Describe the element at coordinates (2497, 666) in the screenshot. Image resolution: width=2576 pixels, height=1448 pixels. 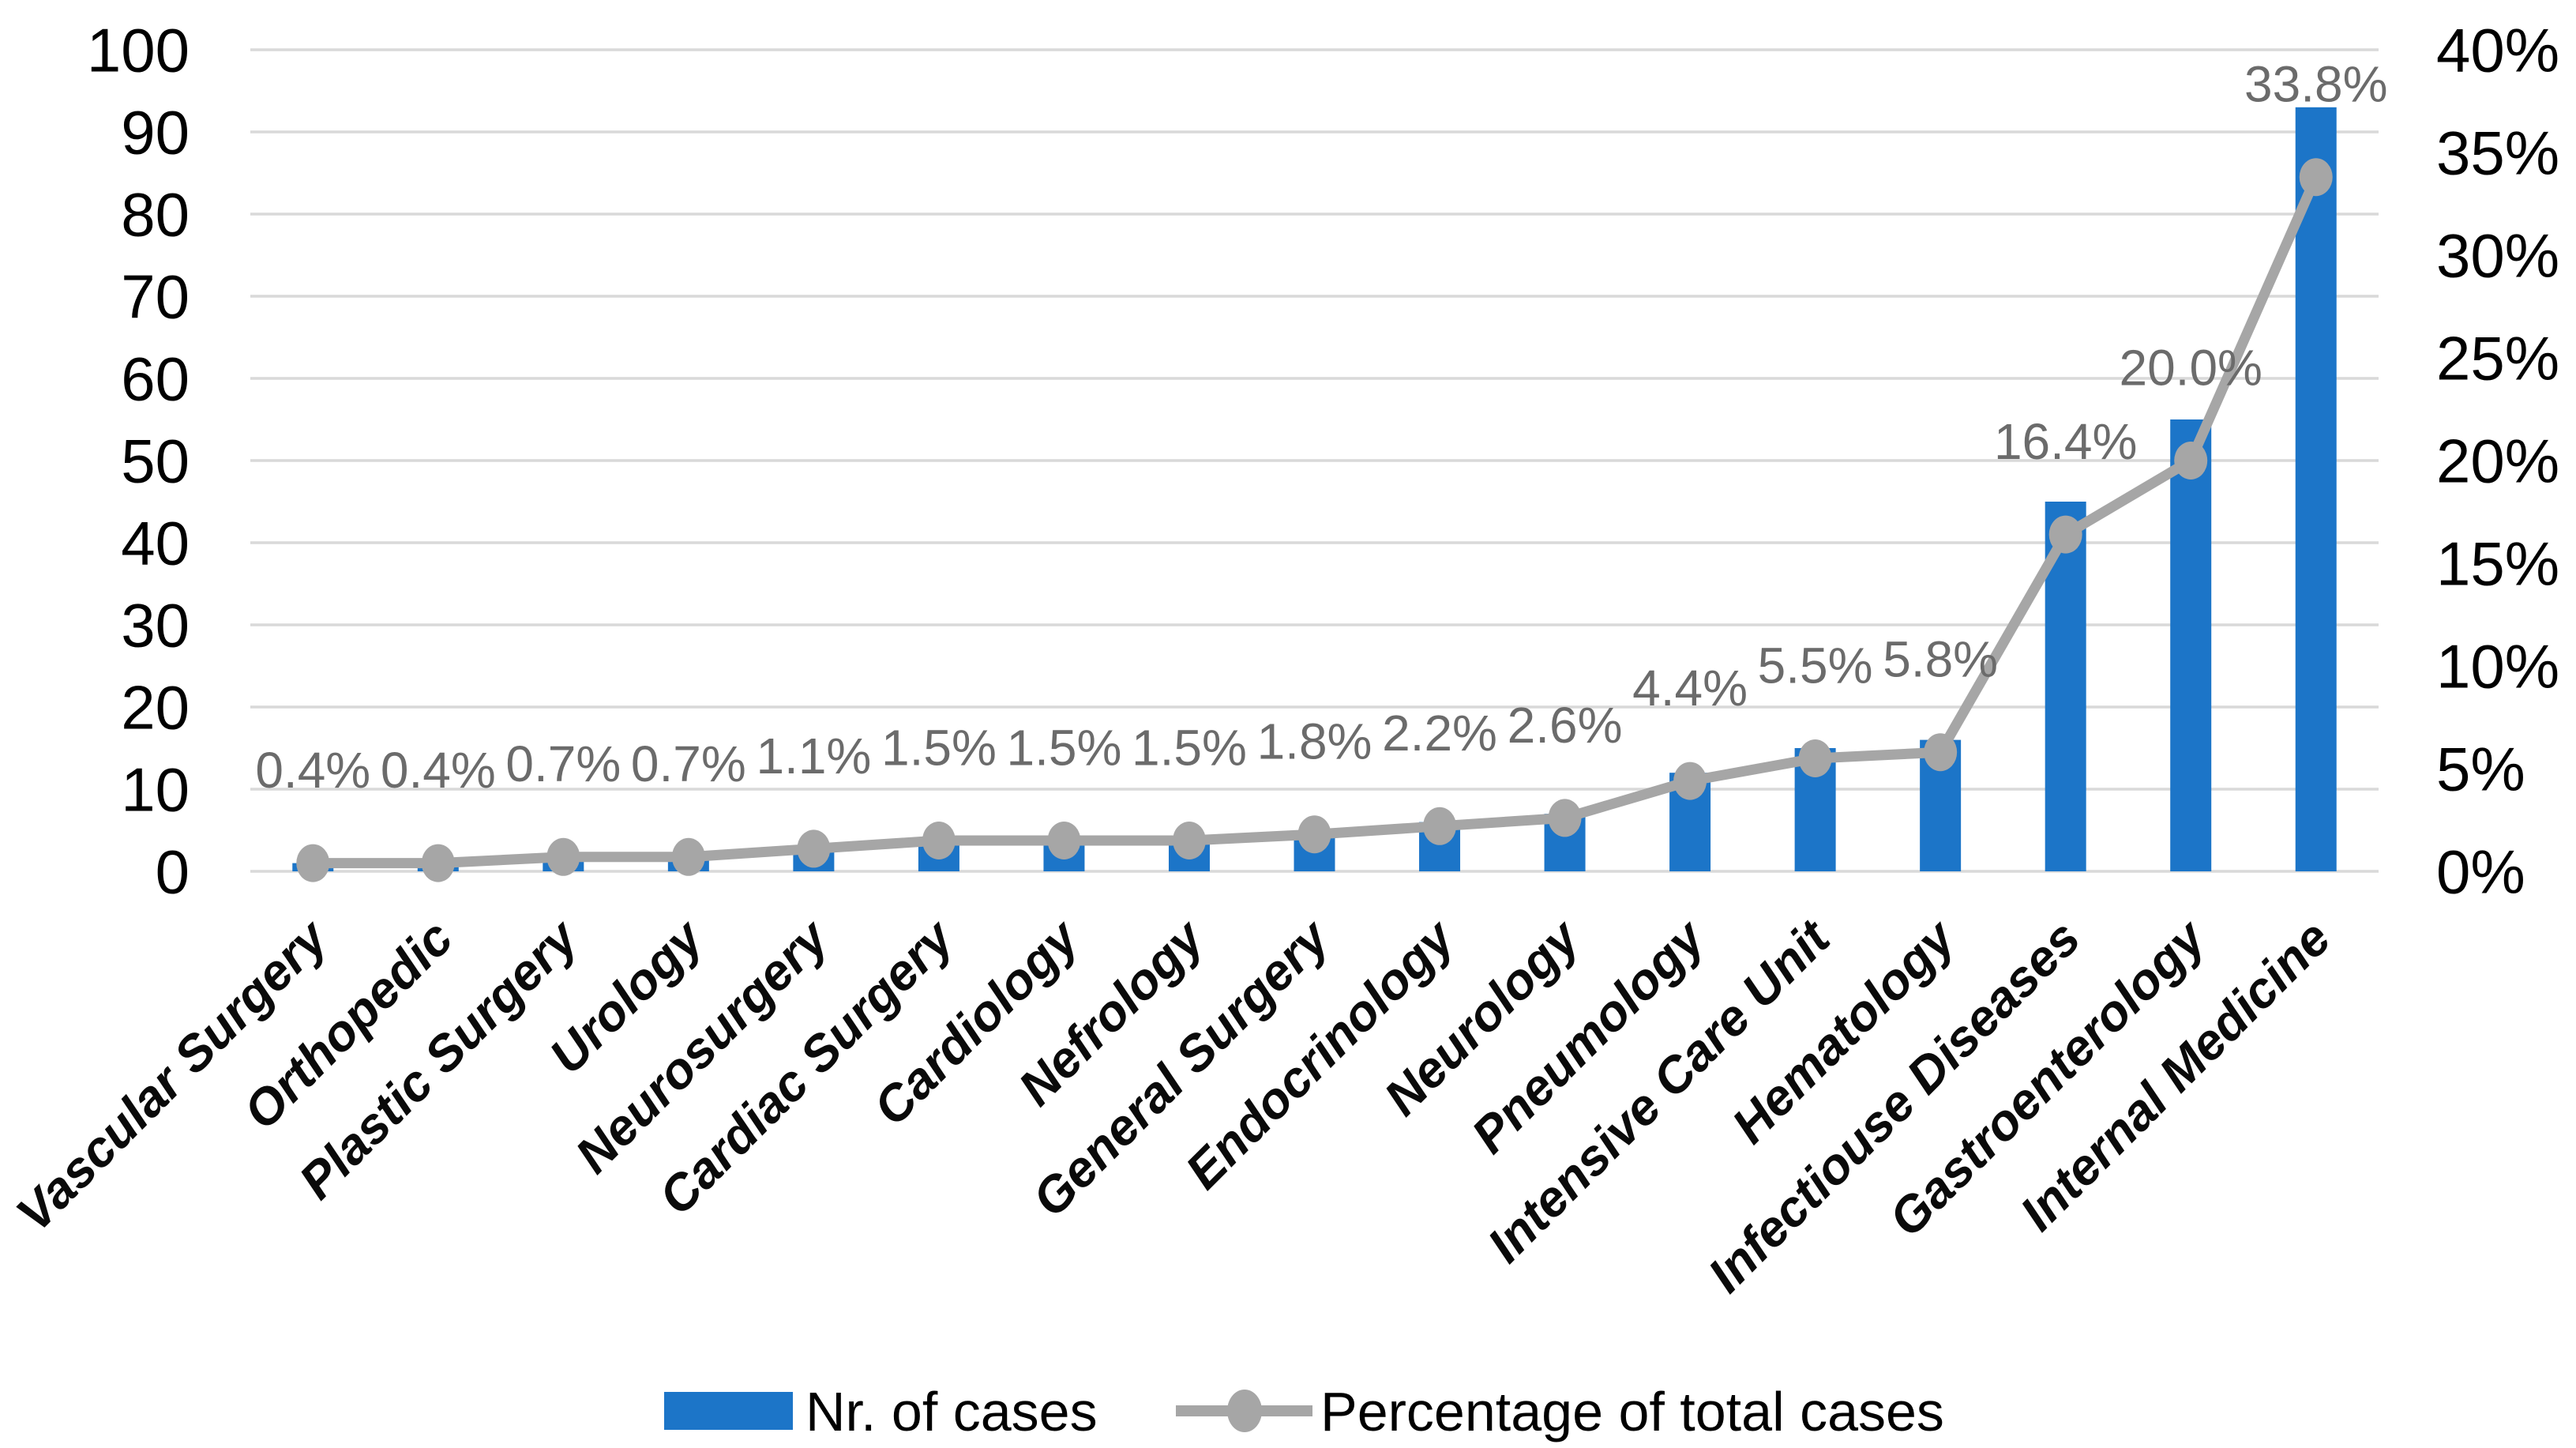
I see `right-axis-tick-label: 10%` at that location.